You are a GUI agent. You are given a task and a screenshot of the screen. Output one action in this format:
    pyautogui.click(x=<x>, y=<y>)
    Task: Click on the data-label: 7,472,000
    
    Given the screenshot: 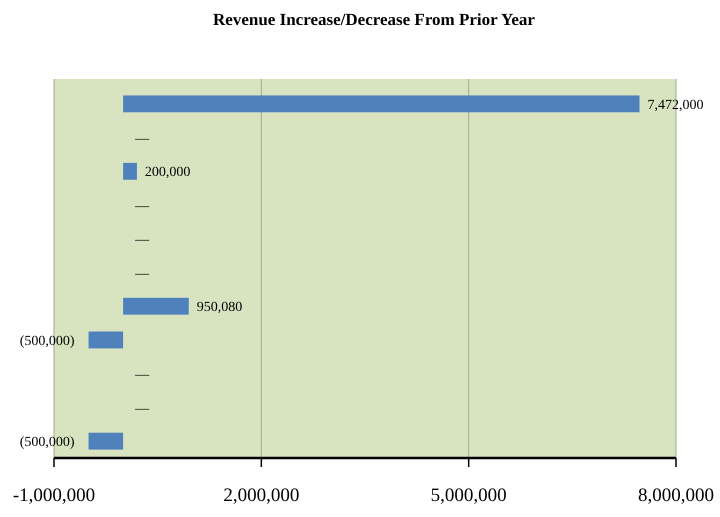 What is the action you would take?
    pyautogui.click(x=676, y=105)
    